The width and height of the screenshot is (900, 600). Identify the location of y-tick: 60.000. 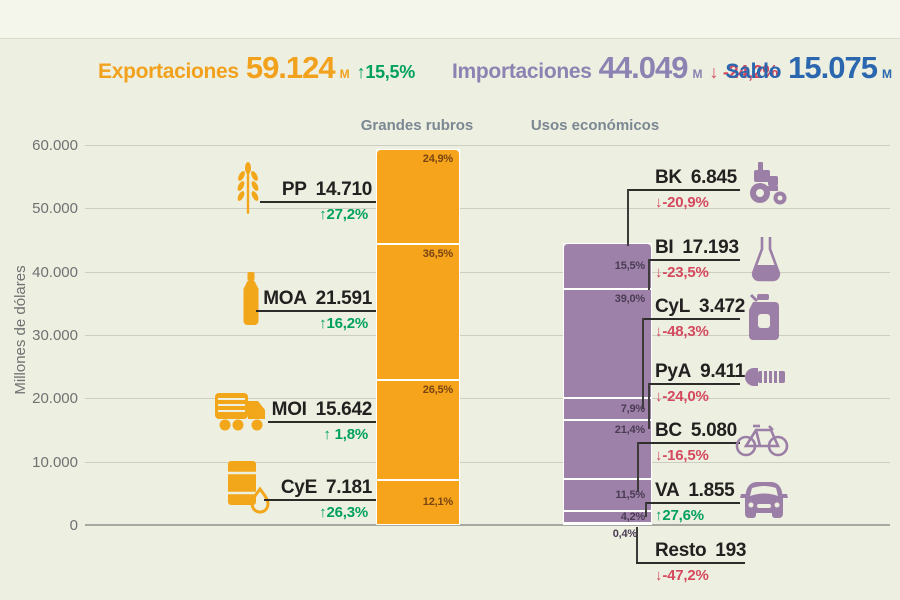
(55, 145).